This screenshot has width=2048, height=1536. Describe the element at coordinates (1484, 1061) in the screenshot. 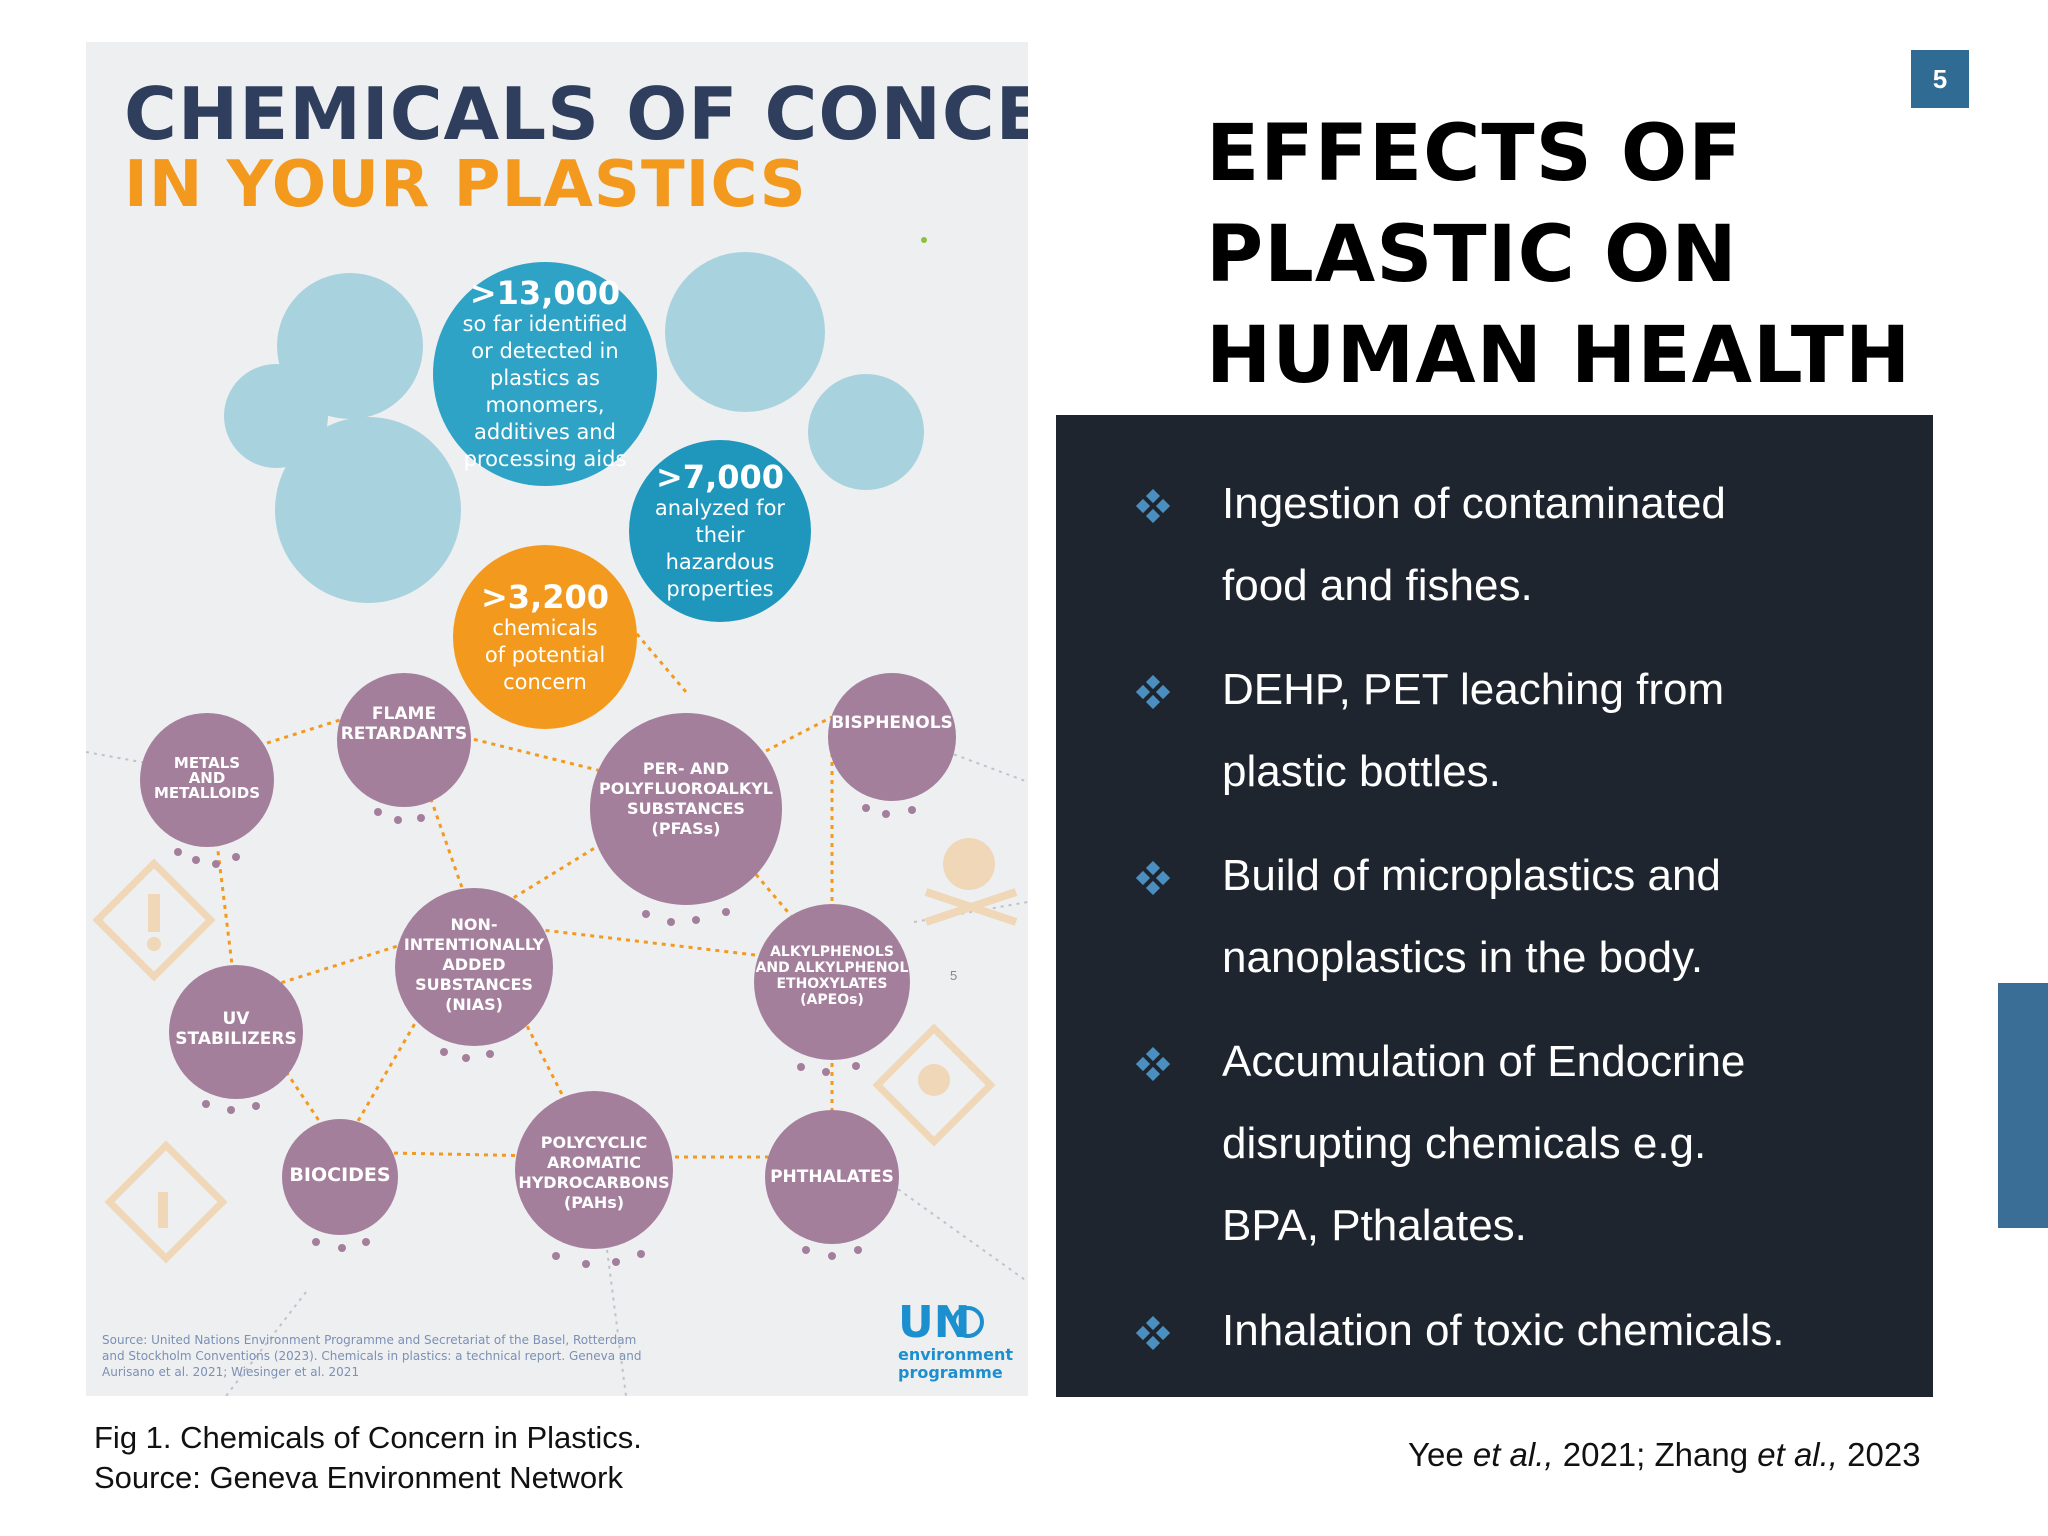

I see `bullet-line: Accumulation of Endocrine` at that location.